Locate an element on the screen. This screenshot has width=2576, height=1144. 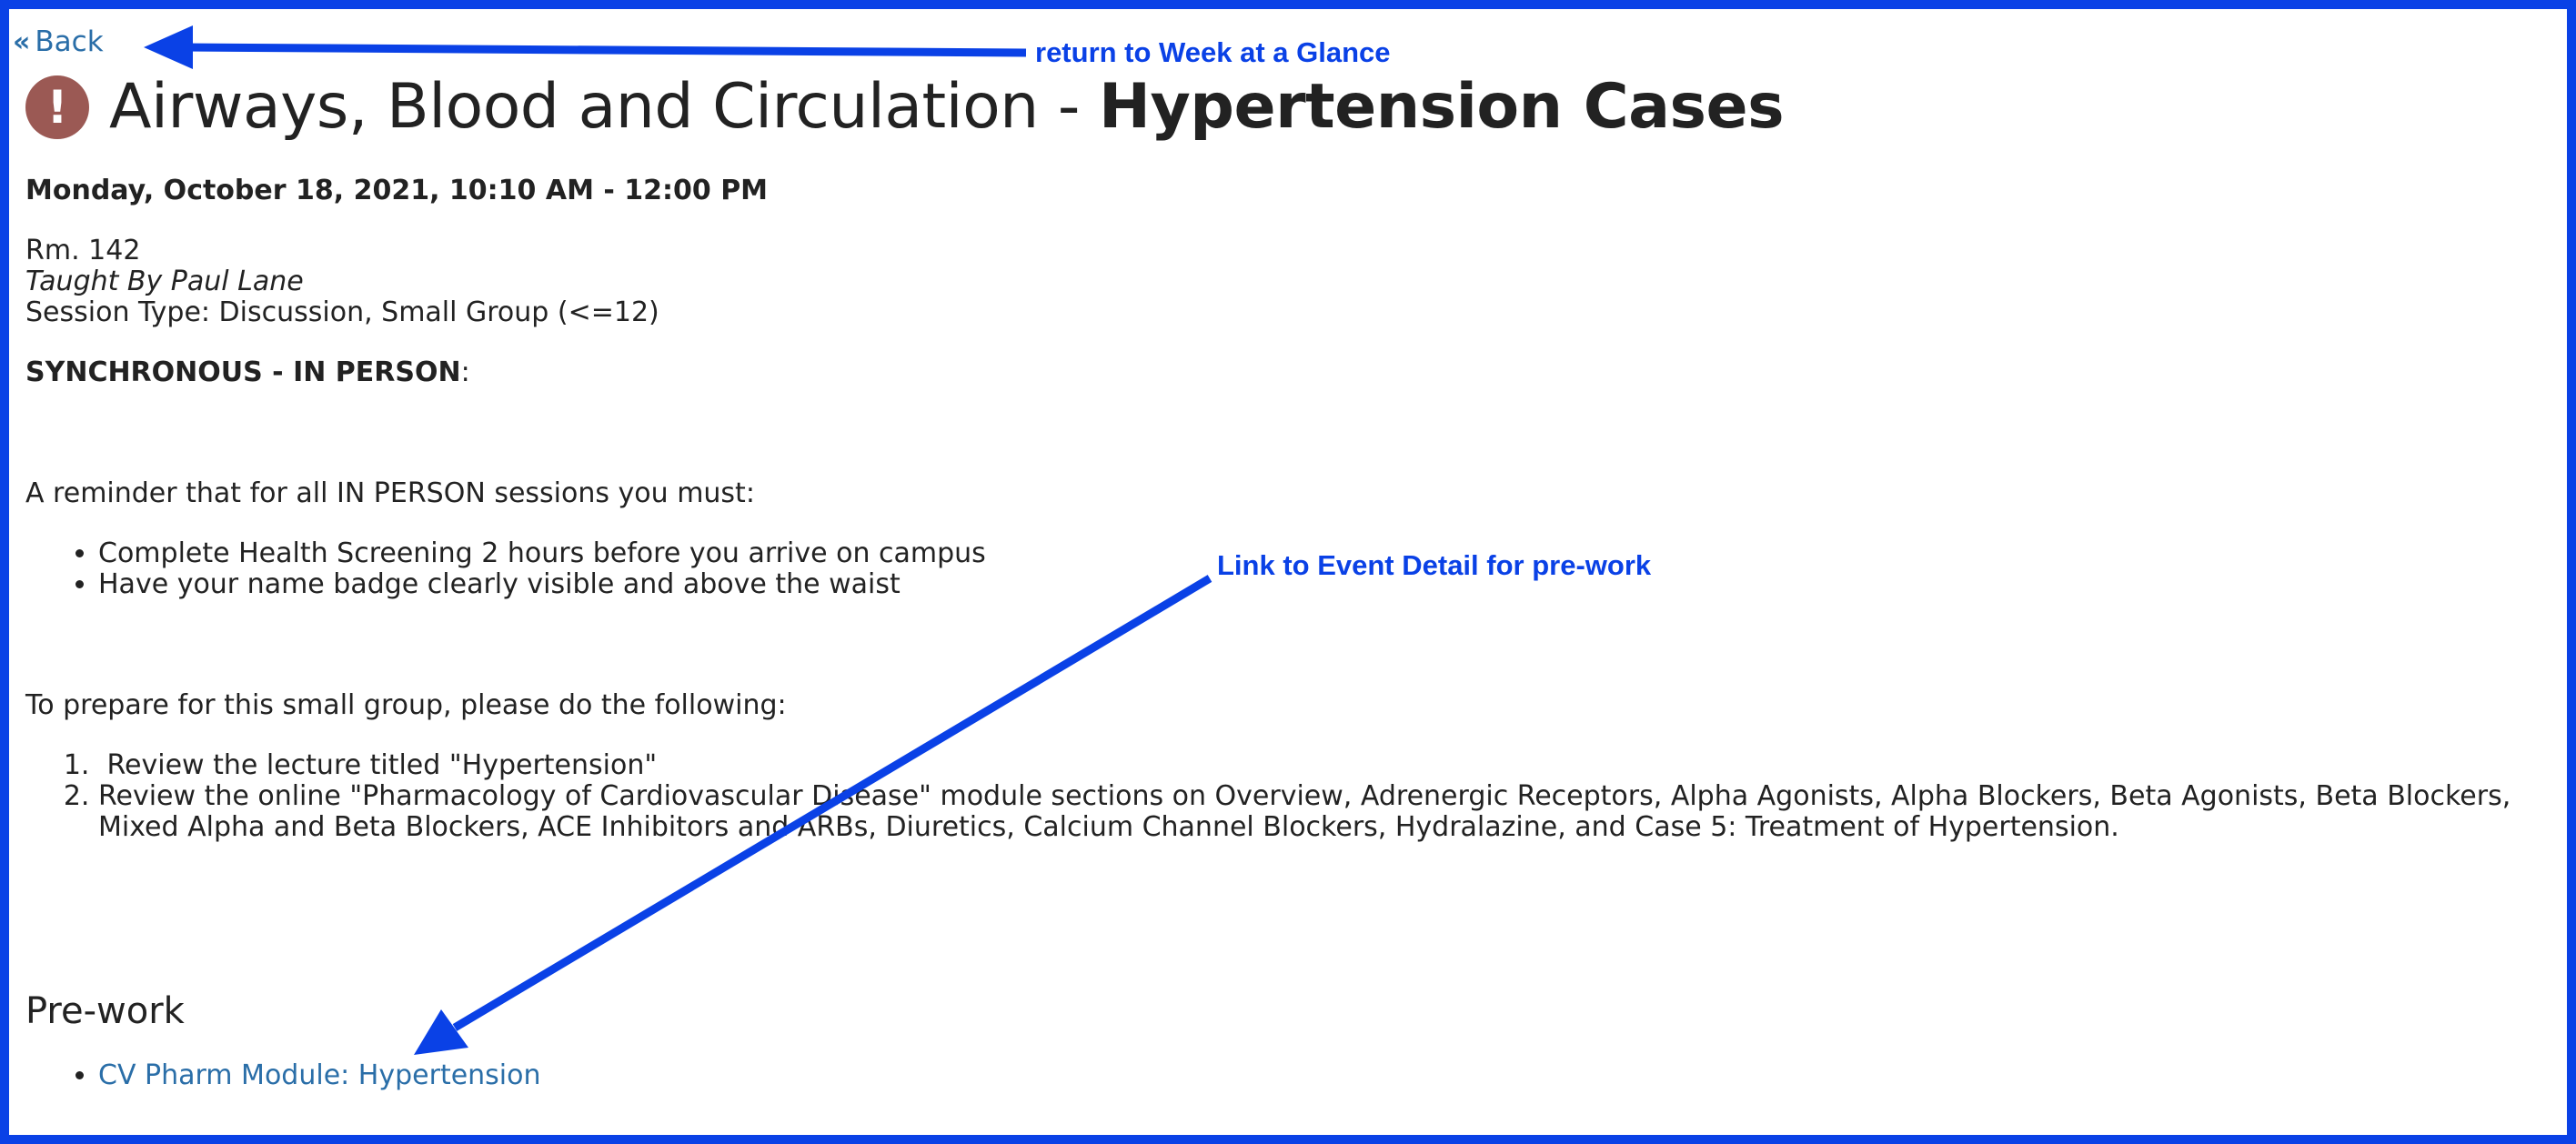
event-instructor: Taught By Paul Lane is located at coordinates (164, 281).